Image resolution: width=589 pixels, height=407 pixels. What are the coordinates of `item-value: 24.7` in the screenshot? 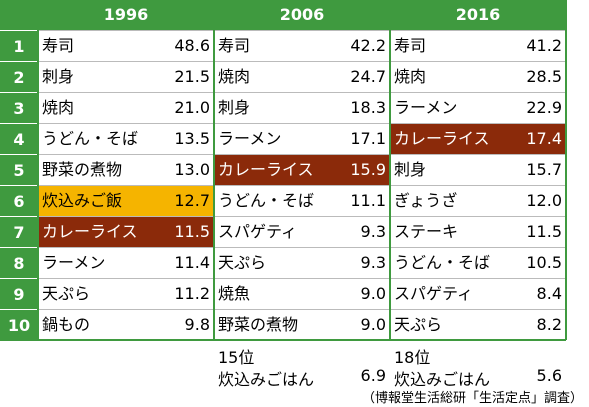 It's located at (368, 76).